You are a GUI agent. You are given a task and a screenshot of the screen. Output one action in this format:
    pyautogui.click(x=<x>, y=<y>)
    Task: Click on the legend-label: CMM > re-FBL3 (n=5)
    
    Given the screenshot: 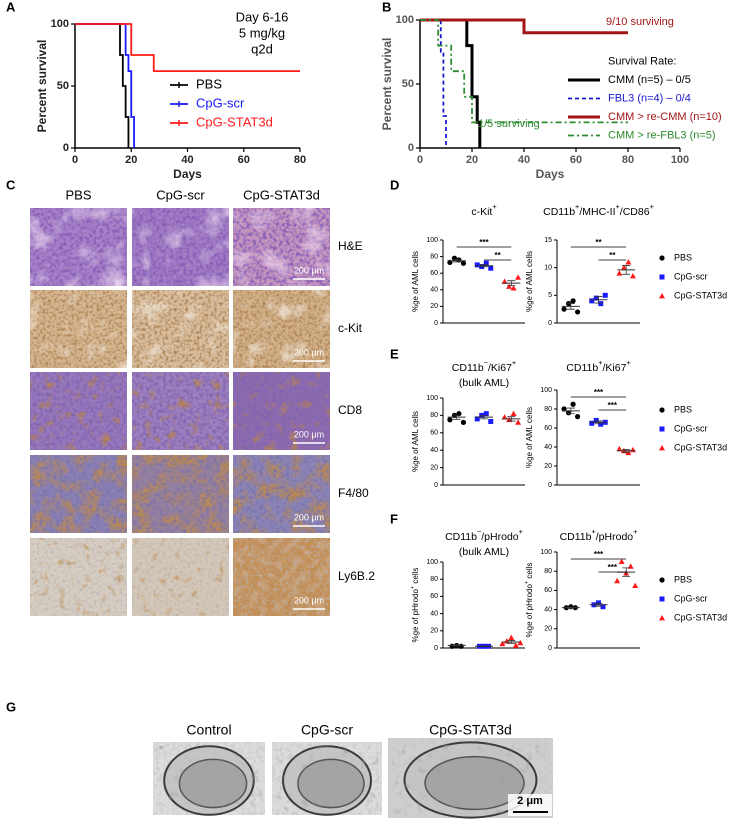 What is the action you would take?
    pyautogui.click(x=662, y=135)
    